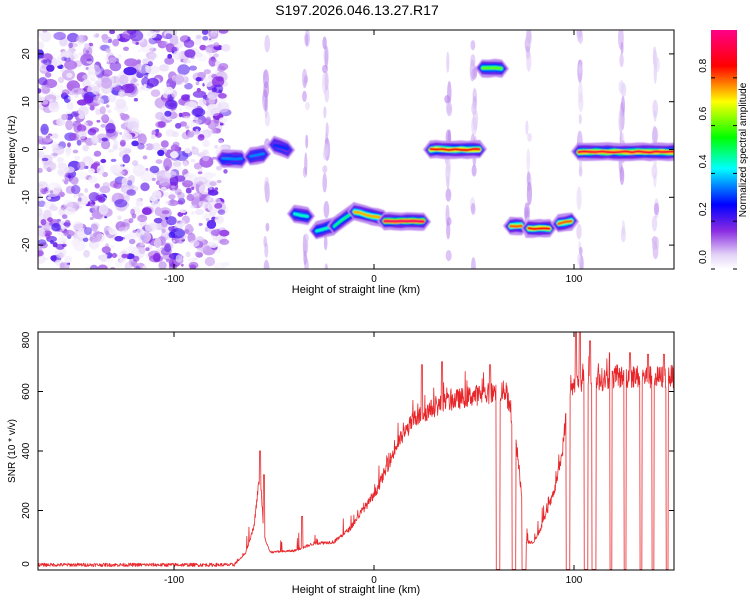 The height and width of the screenshot is (600, 750). Describe the element at coordinates (357, 10) in the screenshot. I see `figure-title: S197.2026.046.13.27.R17` at that location.